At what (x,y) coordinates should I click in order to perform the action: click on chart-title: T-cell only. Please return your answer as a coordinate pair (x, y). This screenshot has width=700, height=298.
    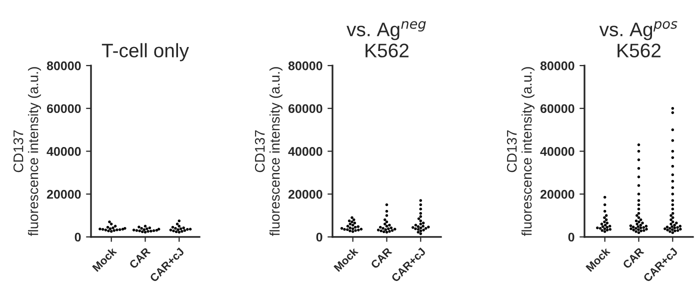
    Looking at the image, I should click on (145, 52).